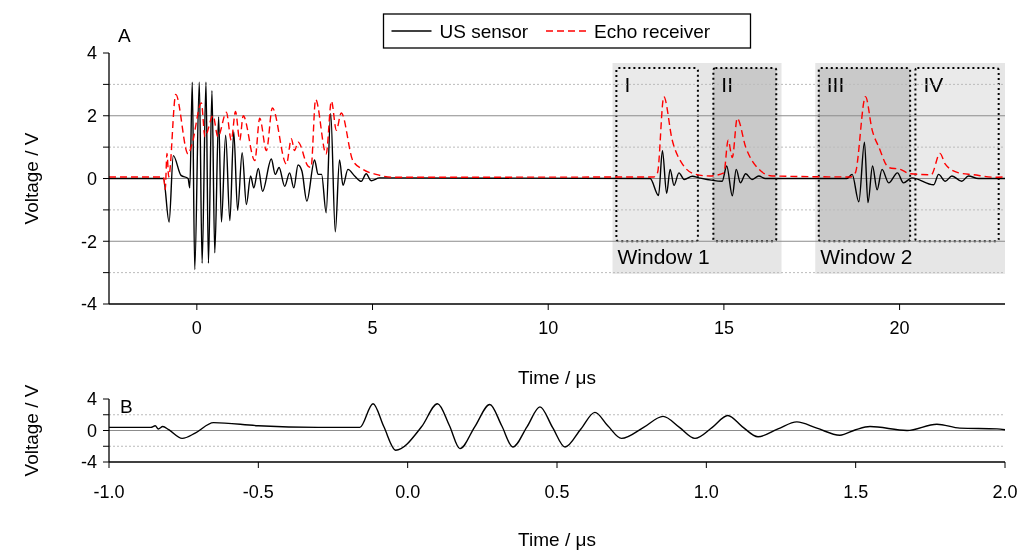 The width and height of the screenshot is (1022, 553). Describe the element at coordinates (723, 328) in the screenshot. I see `x-tick-label: 15` at that location.